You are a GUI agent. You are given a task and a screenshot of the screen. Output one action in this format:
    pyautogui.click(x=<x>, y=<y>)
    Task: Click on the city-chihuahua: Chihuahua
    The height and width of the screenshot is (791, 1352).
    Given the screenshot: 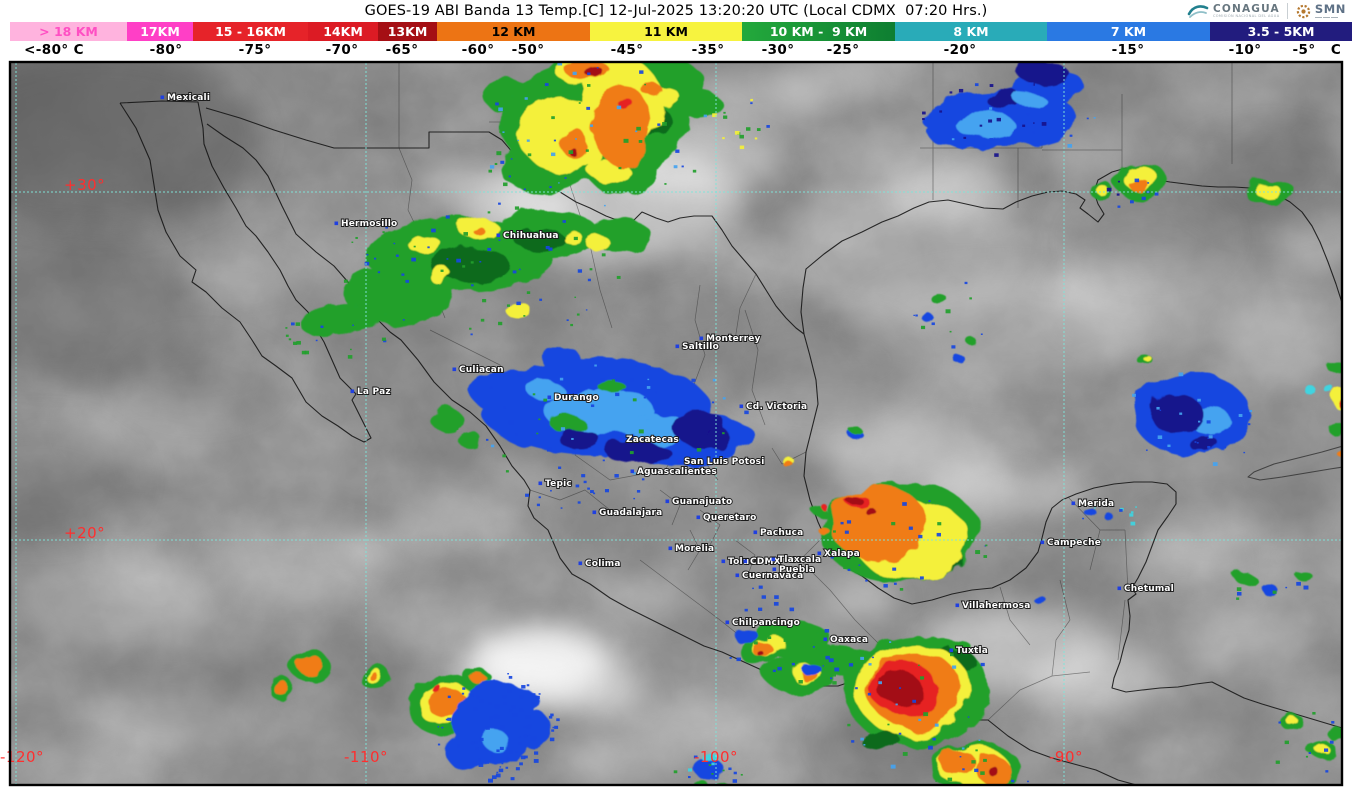 What is the action you would take?
    pyautogui.click(x=527, y=236)
    